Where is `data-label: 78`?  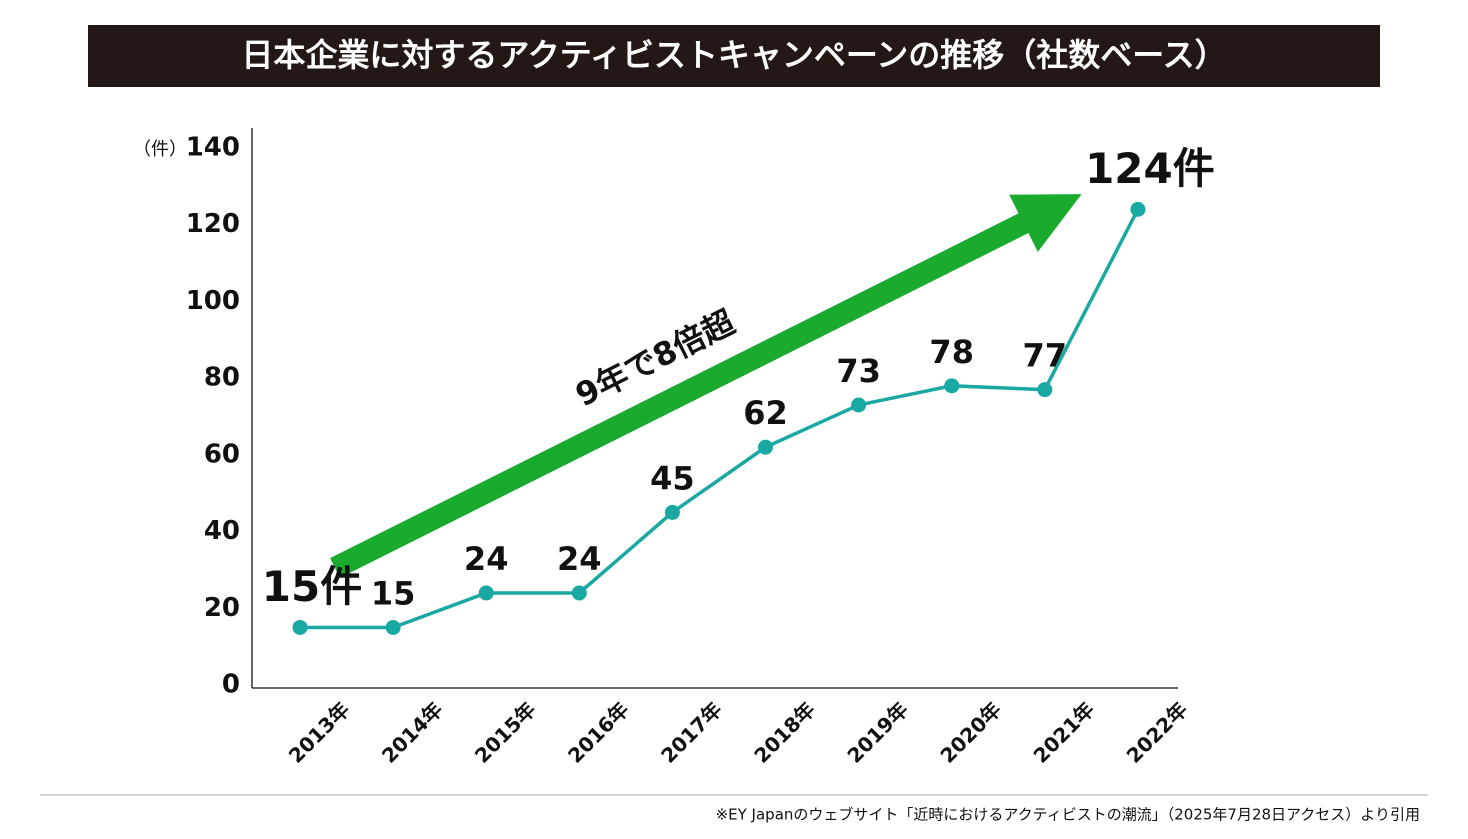 data-label: 78 is located at coordinates (951, 352).